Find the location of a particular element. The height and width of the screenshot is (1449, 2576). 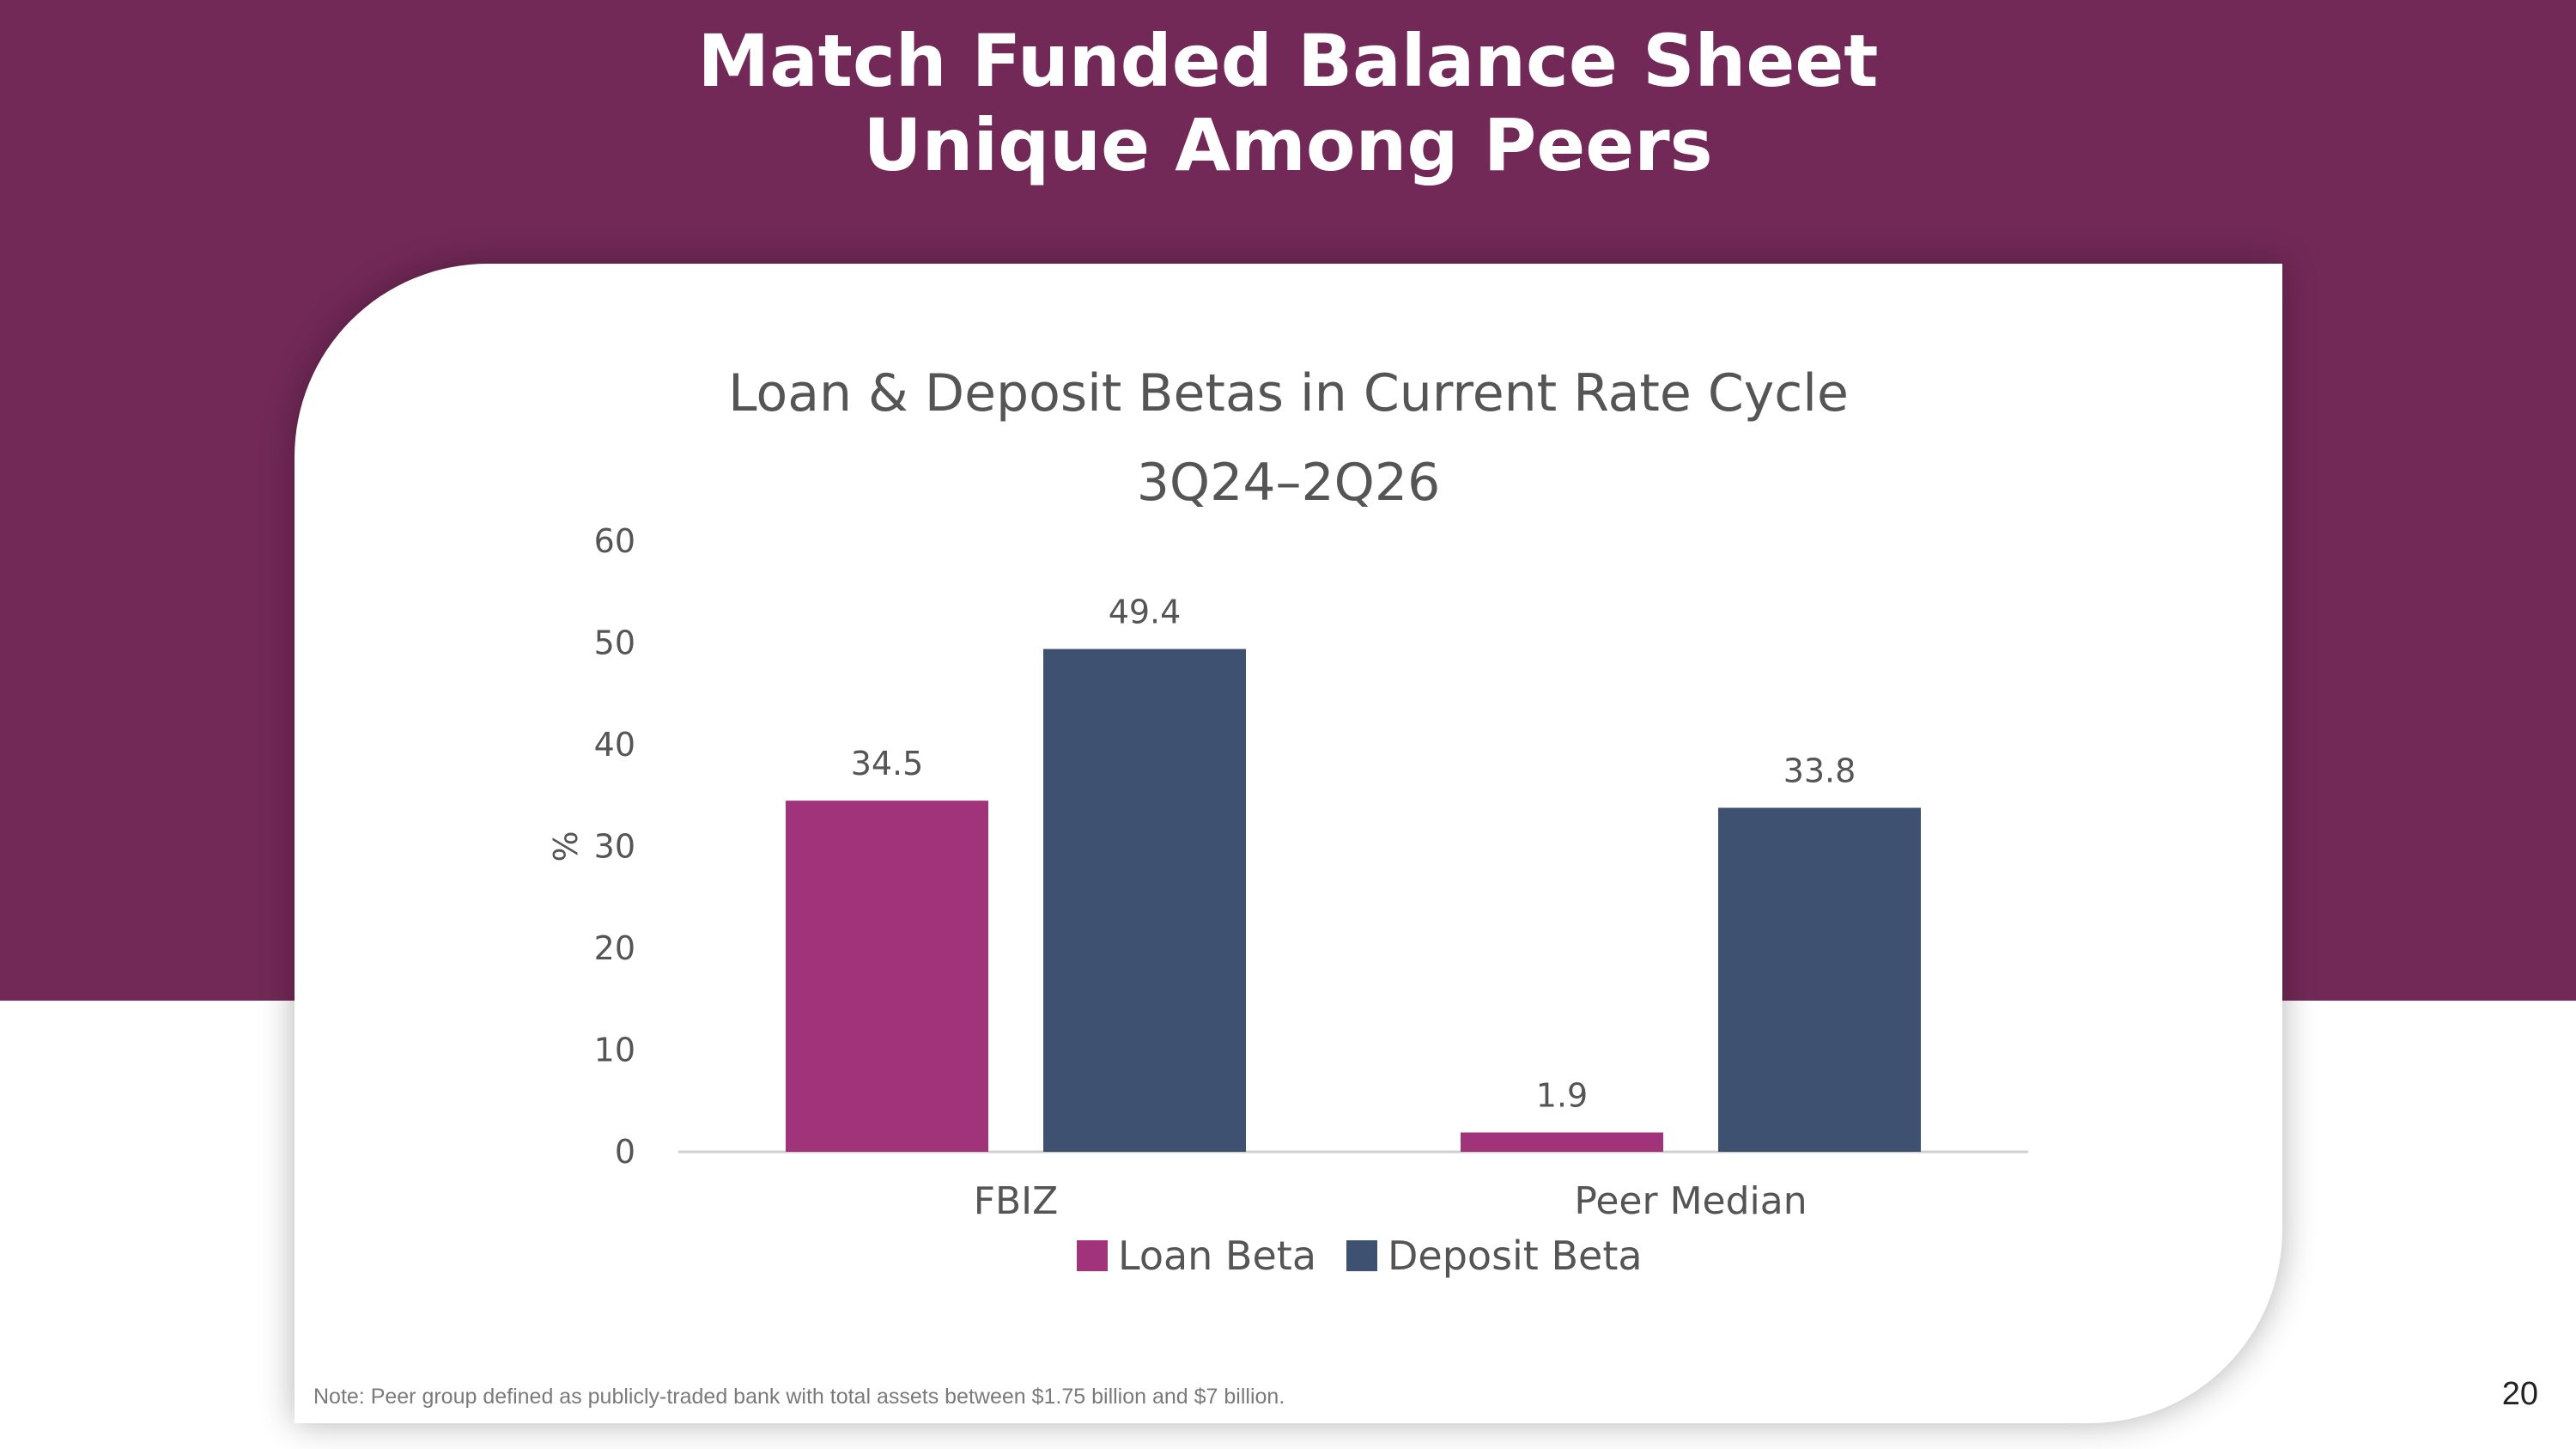

legend-label: Loan Beta is located at coordinates (1217, 1256).